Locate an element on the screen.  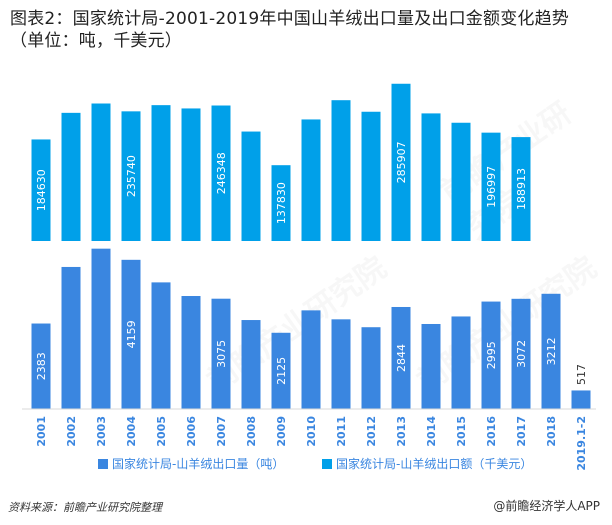
value-data-label: 235740 is located at coordinates (131, 176).